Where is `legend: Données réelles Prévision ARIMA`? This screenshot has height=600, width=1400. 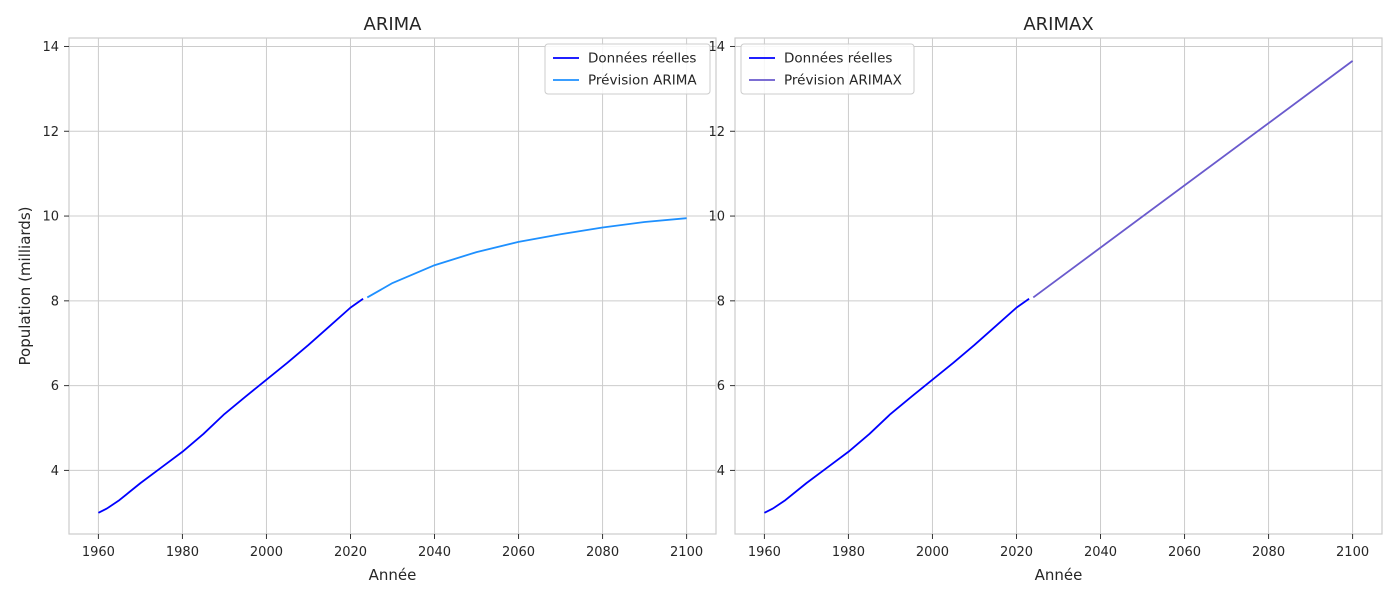 legend: Données réelles Prévision ARIMA is located at coordinates (627, 69).